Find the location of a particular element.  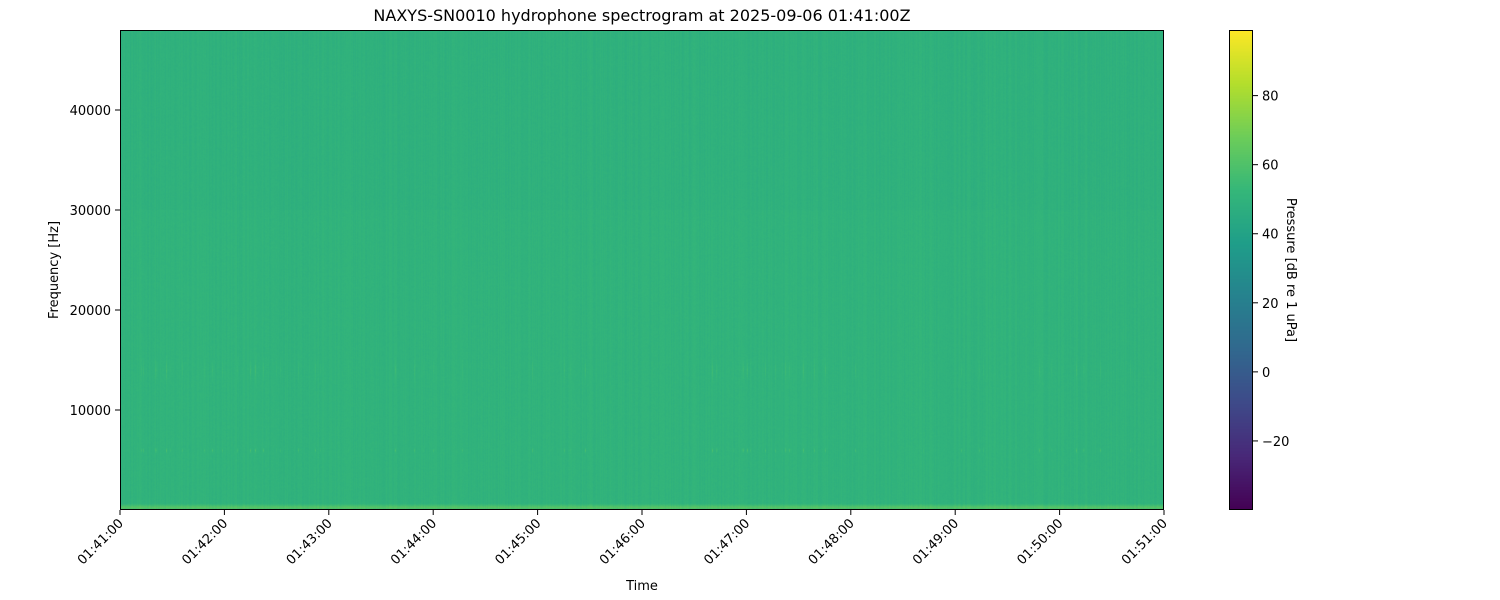

colorbar-frame is located at coordinates (1241, 270).